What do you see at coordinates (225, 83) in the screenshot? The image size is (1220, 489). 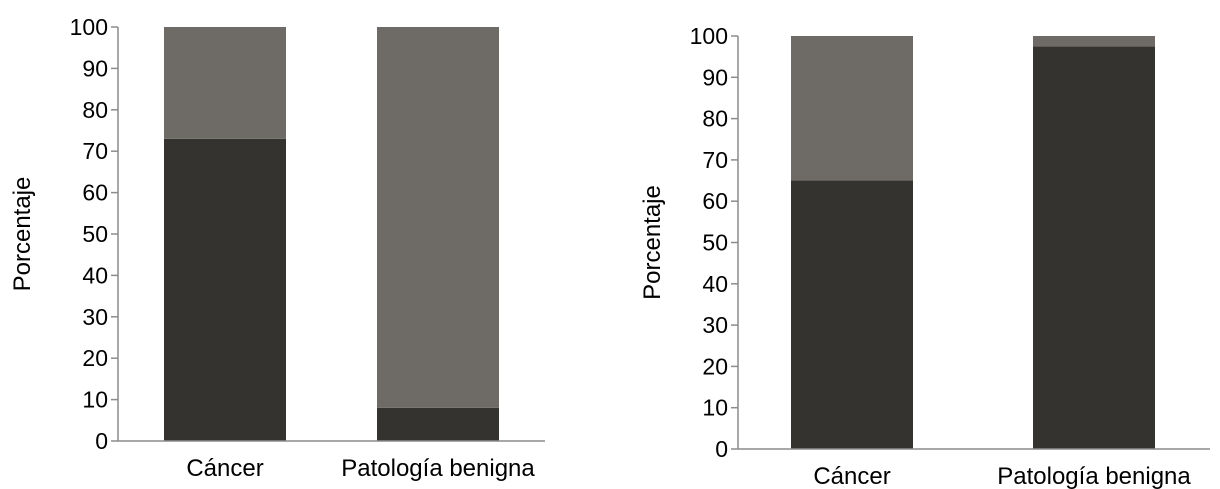 I see `bar-segment-chart1-cat1-series2` at bounding box center [225, 83].